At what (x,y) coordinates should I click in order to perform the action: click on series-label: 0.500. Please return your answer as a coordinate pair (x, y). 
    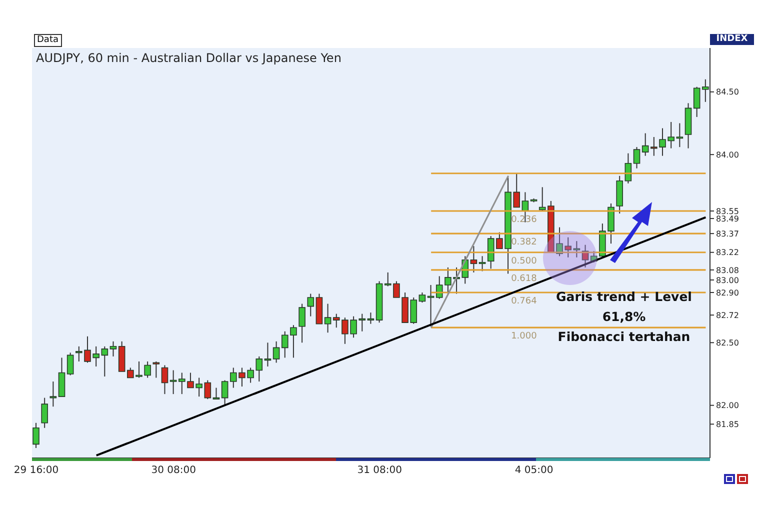
    Looking at the image, I should click on (524, 261).